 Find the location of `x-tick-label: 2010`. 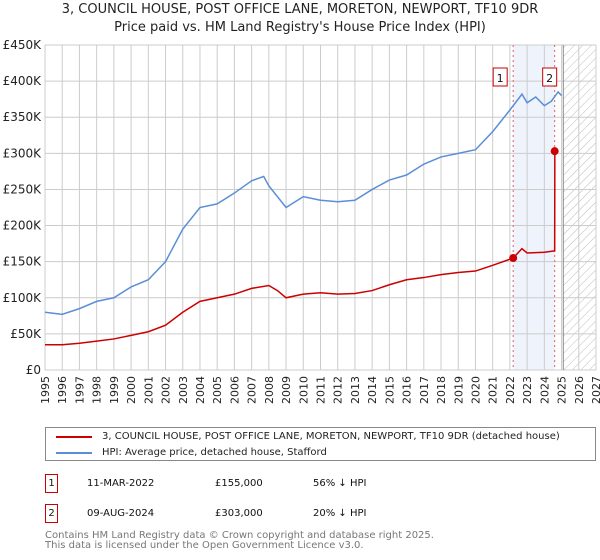

x-tick-label: 2010 is located at coordinates (303, 390).